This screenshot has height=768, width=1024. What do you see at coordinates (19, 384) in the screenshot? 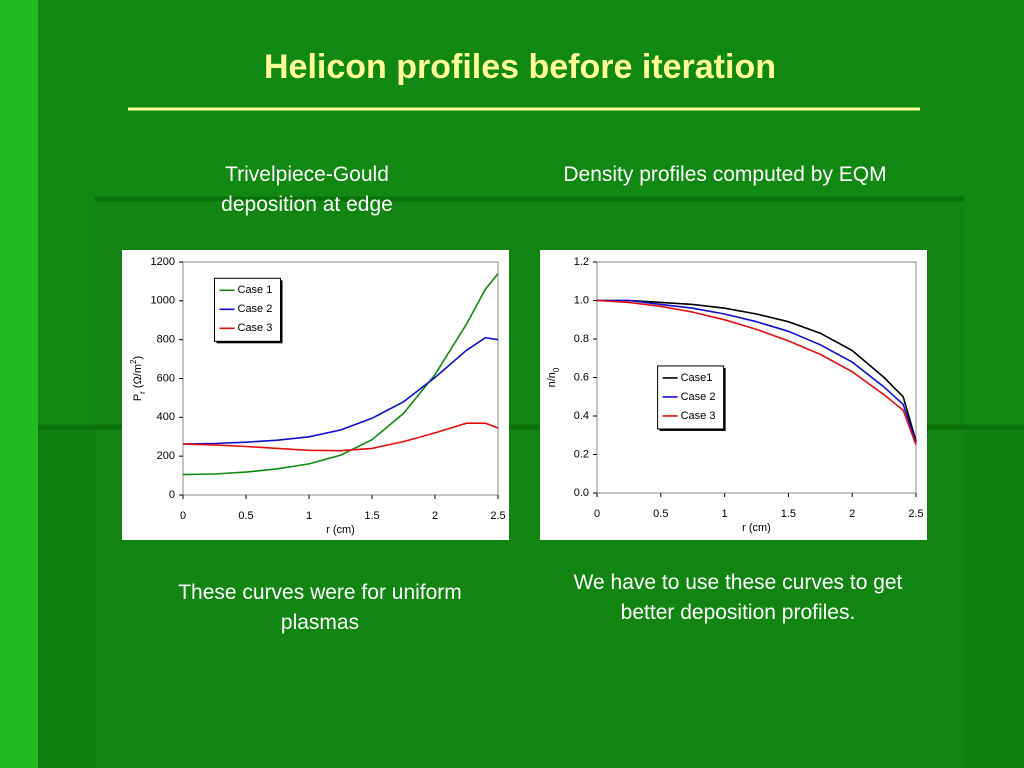
I see `side-band` at bounding box center [19, 384].